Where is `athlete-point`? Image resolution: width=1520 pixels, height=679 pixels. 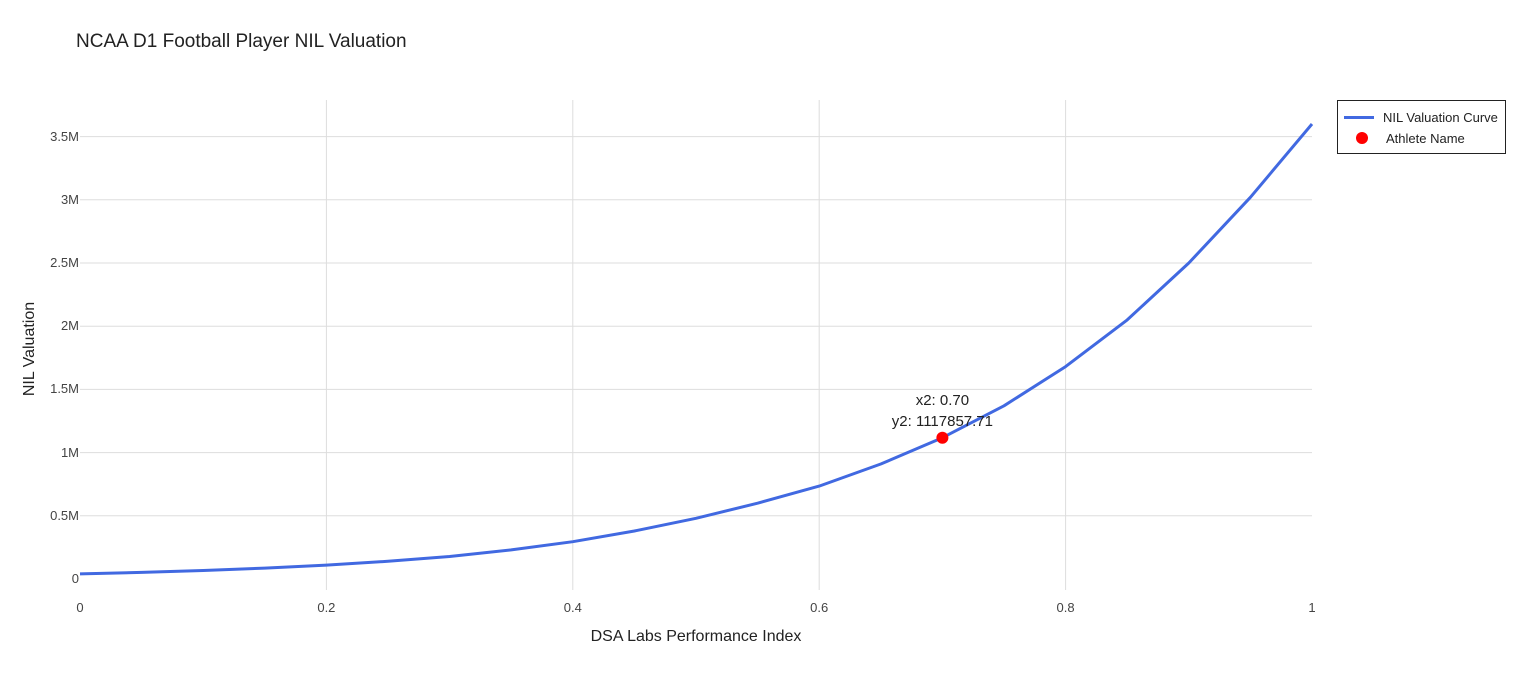
athlete-point is located at coordinates (942, 437).